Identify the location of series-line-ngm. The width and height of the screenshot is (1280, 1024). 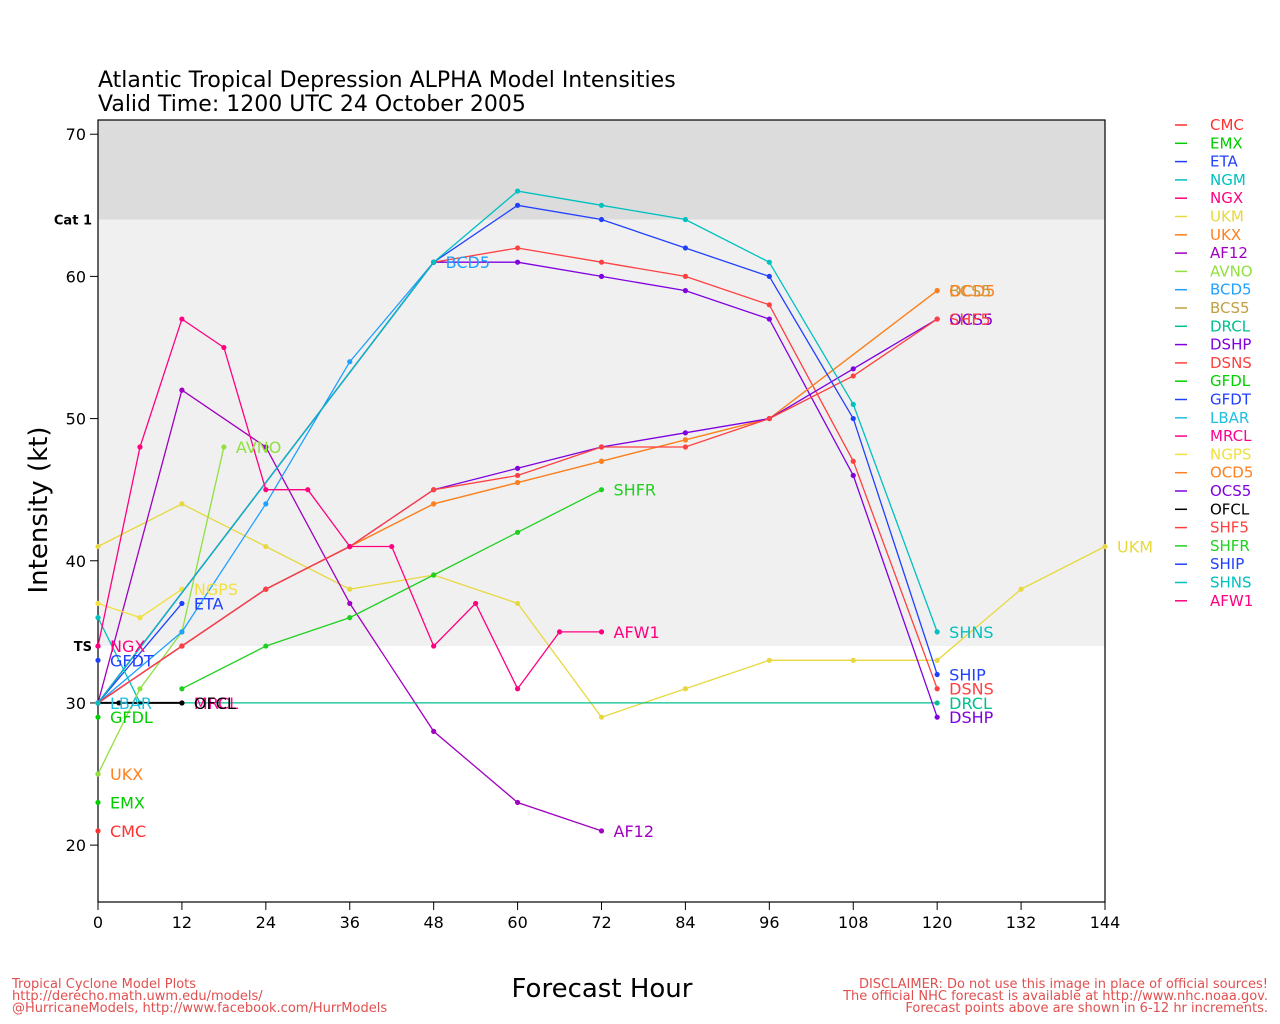
(119, 660).